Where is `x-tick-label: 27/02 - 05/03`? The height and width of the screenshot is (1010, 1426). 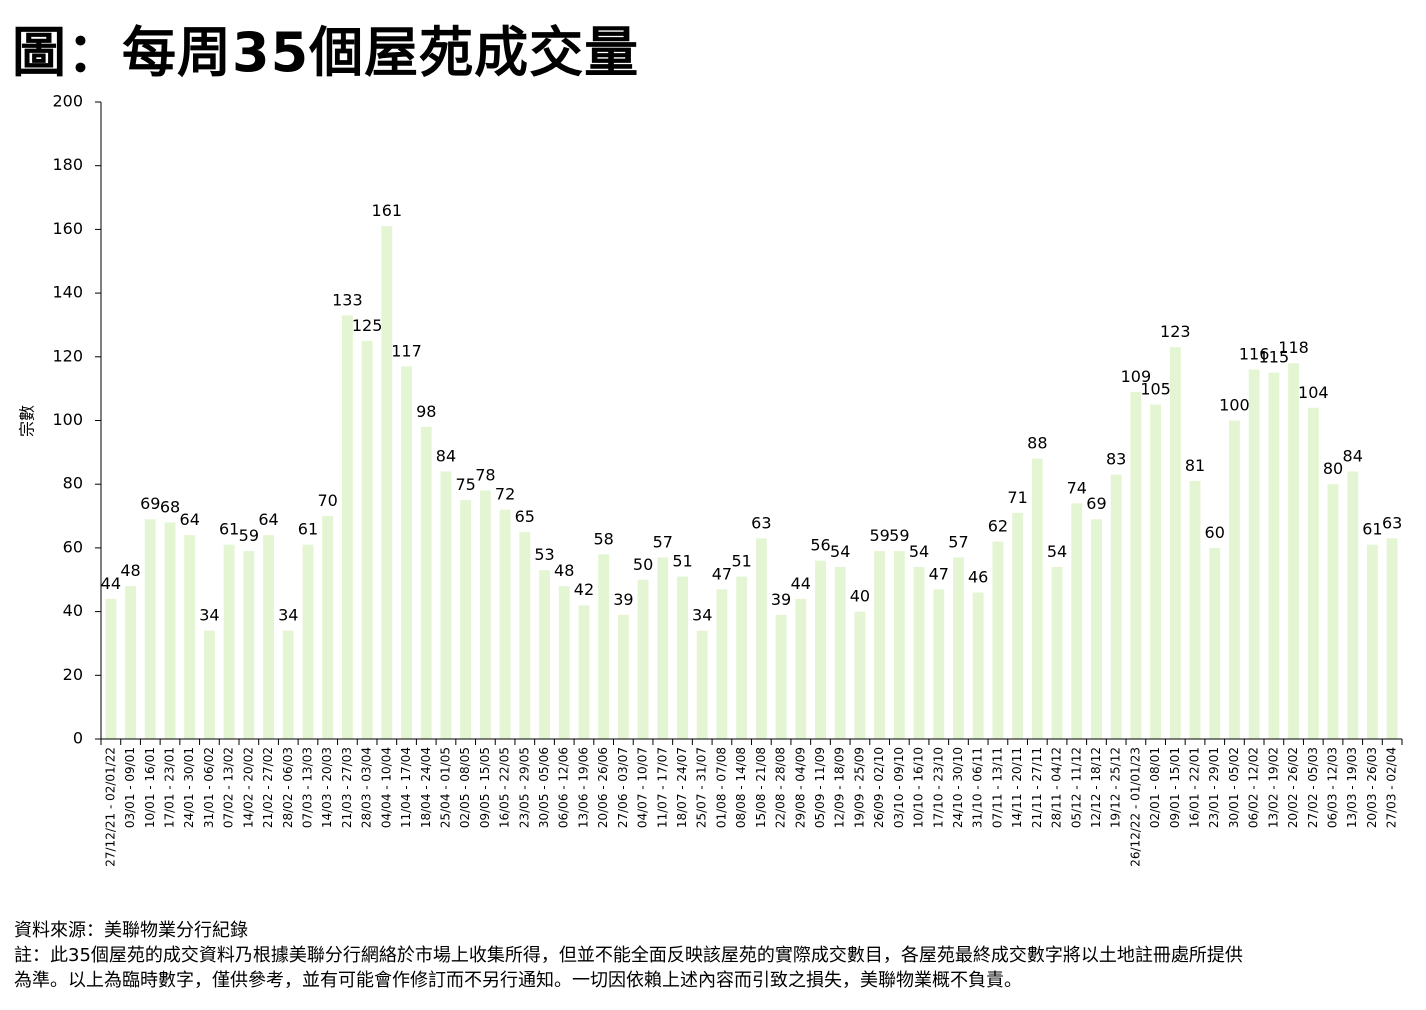 x-tick-label: 27/02 - 05/03 is located at coordinates (1313, 787).